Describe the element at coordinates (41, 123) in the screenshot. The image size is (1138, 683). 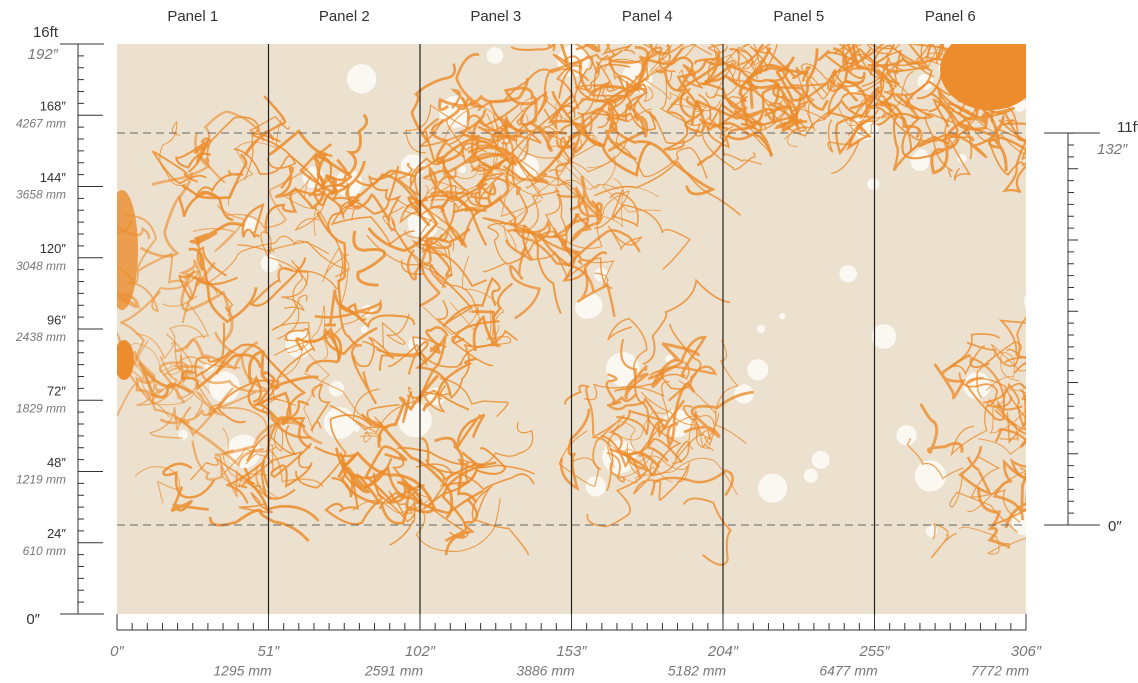
I see `ruler-mm: 4267 mm` at that location.